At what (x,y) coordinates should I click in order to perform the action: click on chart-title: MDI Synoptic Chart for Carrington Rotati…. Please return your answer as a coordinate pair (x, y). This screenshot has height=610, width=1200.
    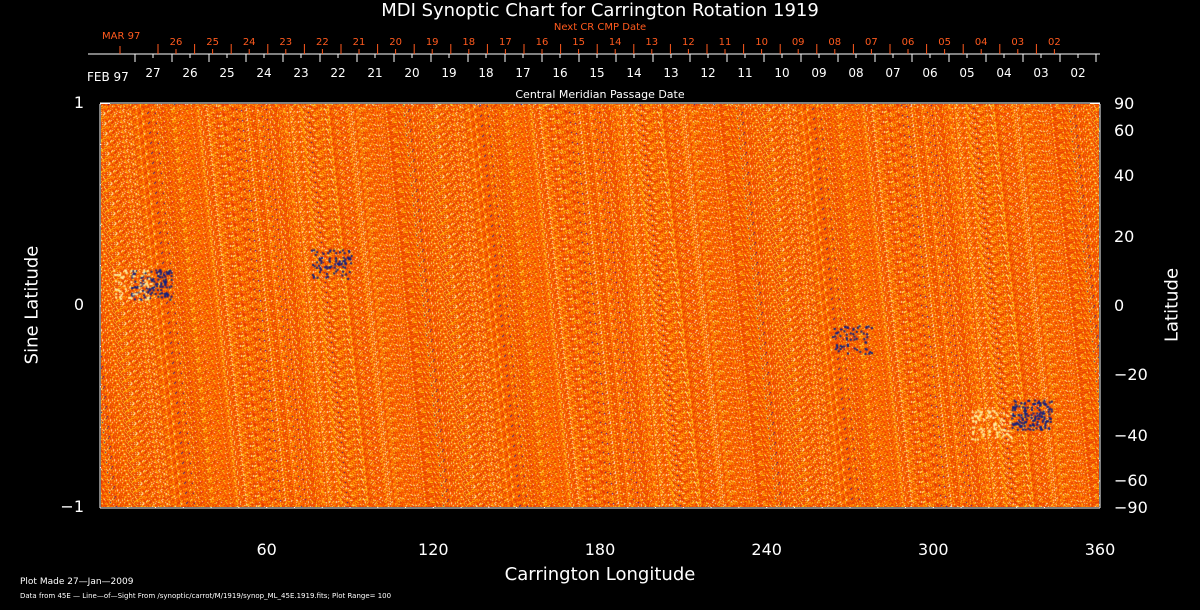
    Looking at the image, I should click on (600, 10).